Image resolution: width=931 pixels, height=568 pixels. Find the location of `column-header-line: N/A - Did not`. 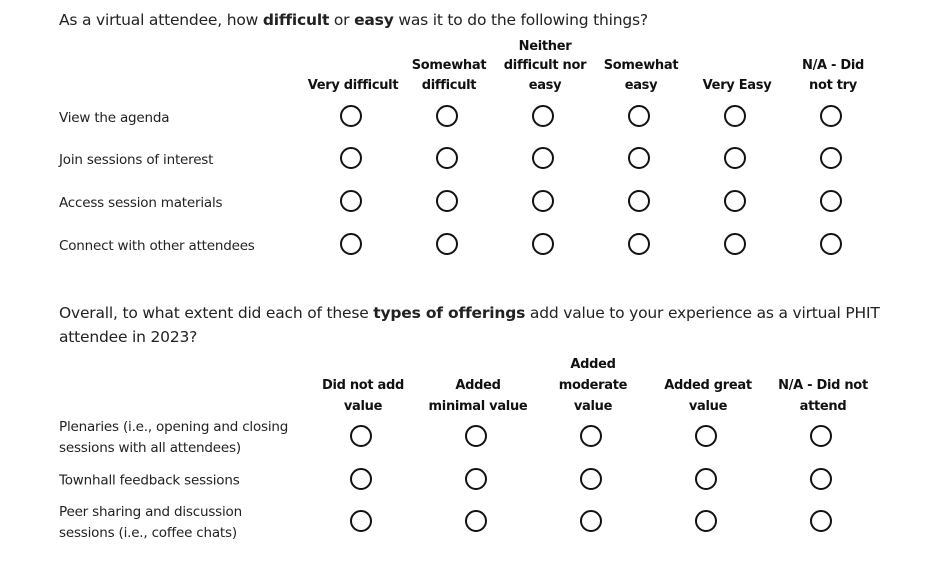

column-header-line: N/A - Did not is located at coordinates (823, 385).